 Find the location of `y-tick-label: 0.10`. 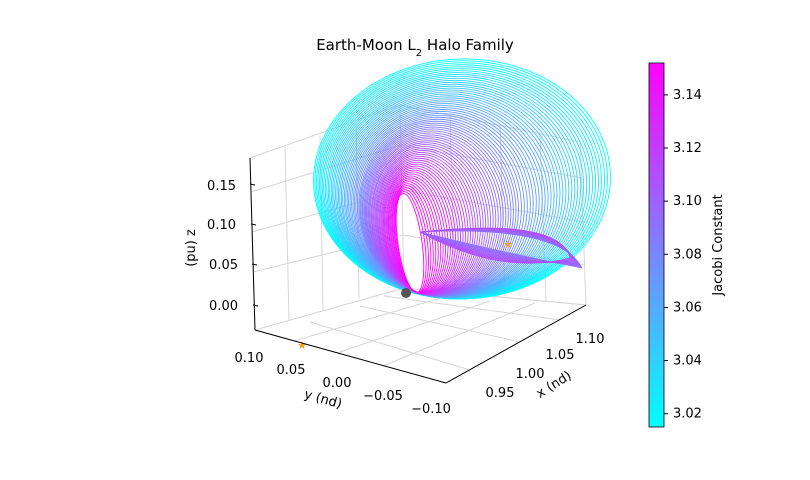

y-tick-label: 0.10 is located at coordinates (249, 358).